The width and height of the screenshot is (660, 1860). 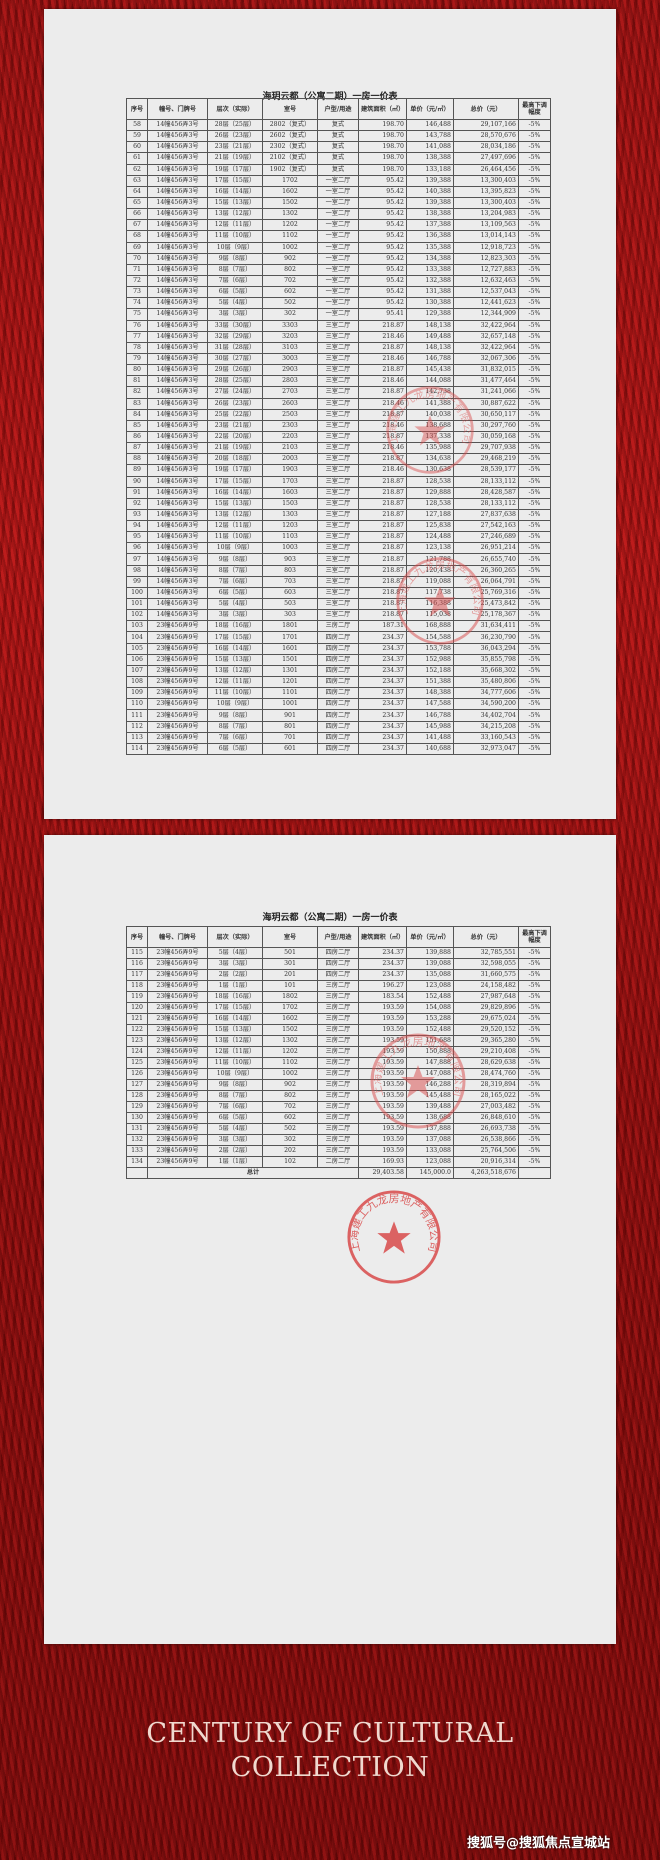 I want to click on table-cell: 134, so click(x=137, y=1162).